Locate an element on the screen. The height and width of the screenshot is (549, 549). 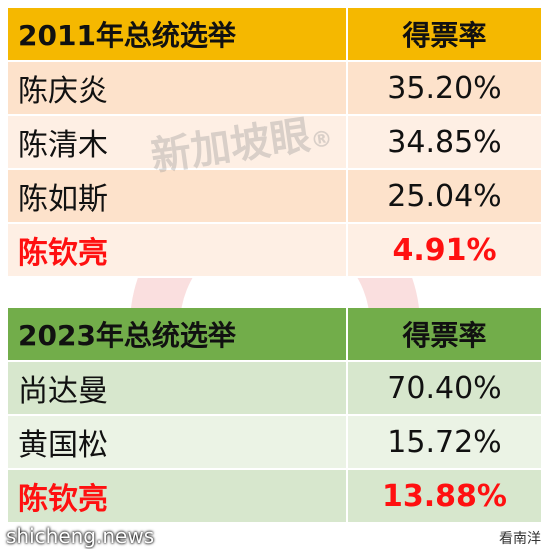
header-row: 2023年总统选举 得票率 is located at coordinates (274, 335).